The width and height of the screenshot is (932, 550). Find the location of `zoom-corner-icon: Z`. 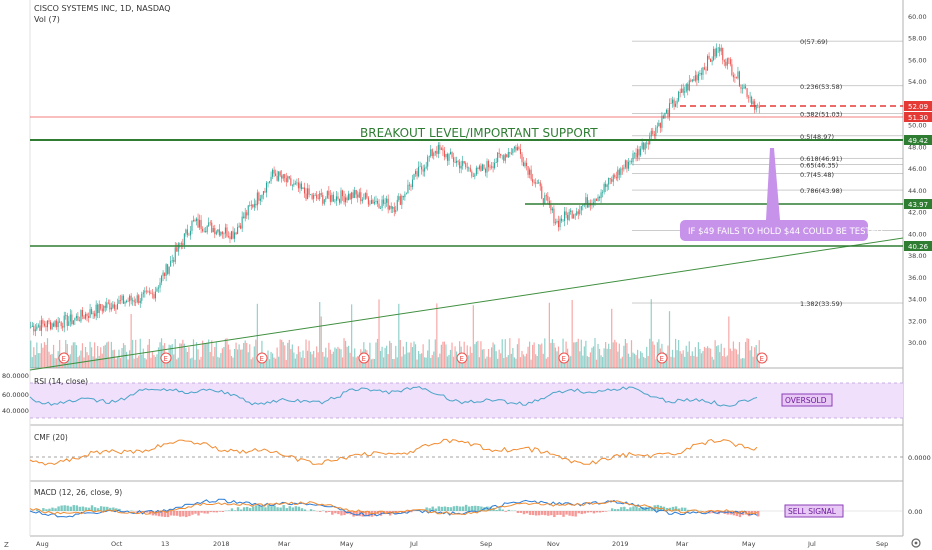

zoom-corner-icon: Z is located at coordinates (6, 545).